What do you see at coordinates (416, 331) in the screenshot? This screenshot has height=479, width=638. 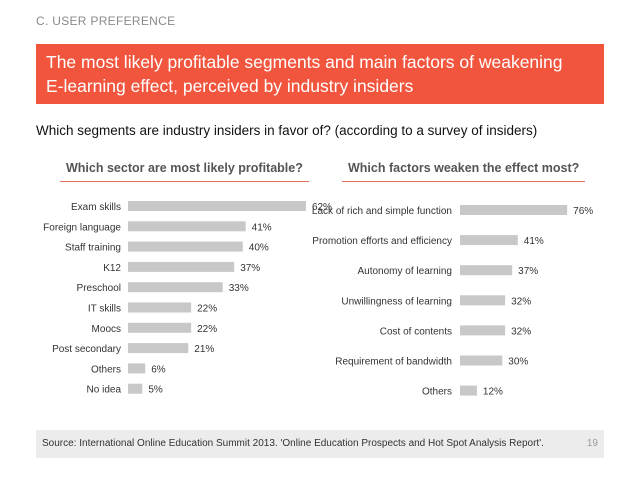 I see `right-category-label: Cost of contents` at bounding box center [416, 331].